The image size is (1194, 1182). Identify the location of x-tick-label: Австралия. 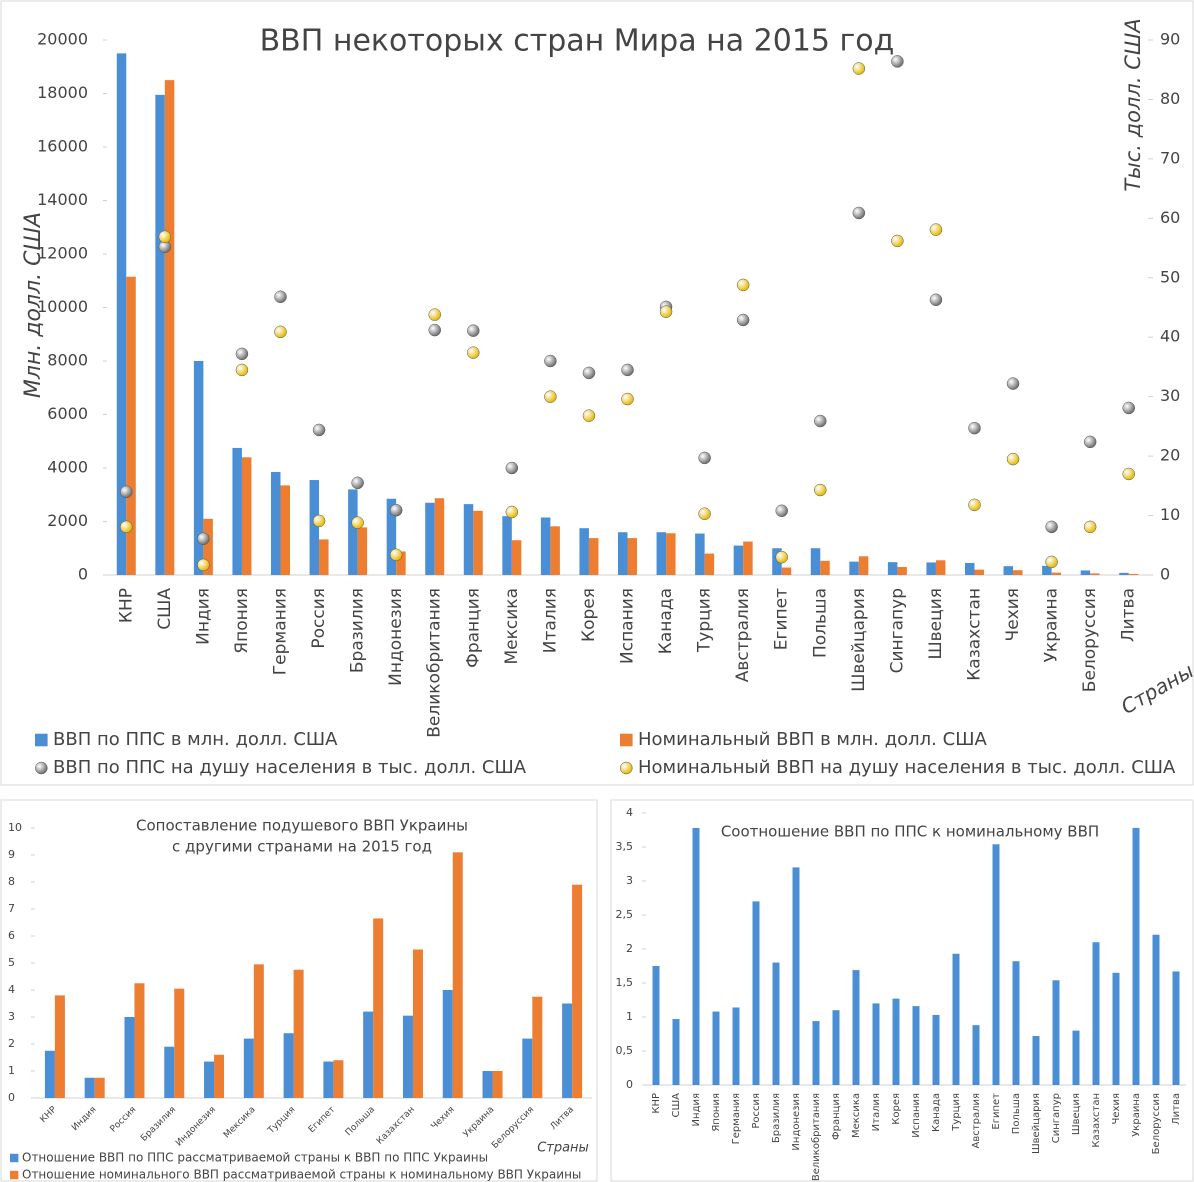
(743, 635).